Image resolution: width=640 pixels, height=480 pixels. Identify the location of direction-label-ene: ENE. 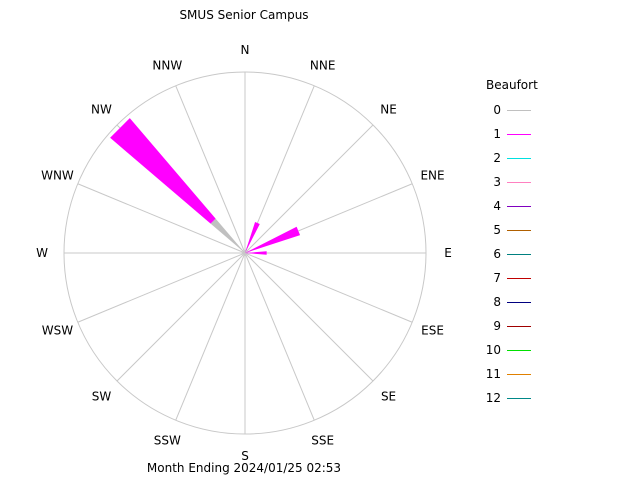
(432, 175).